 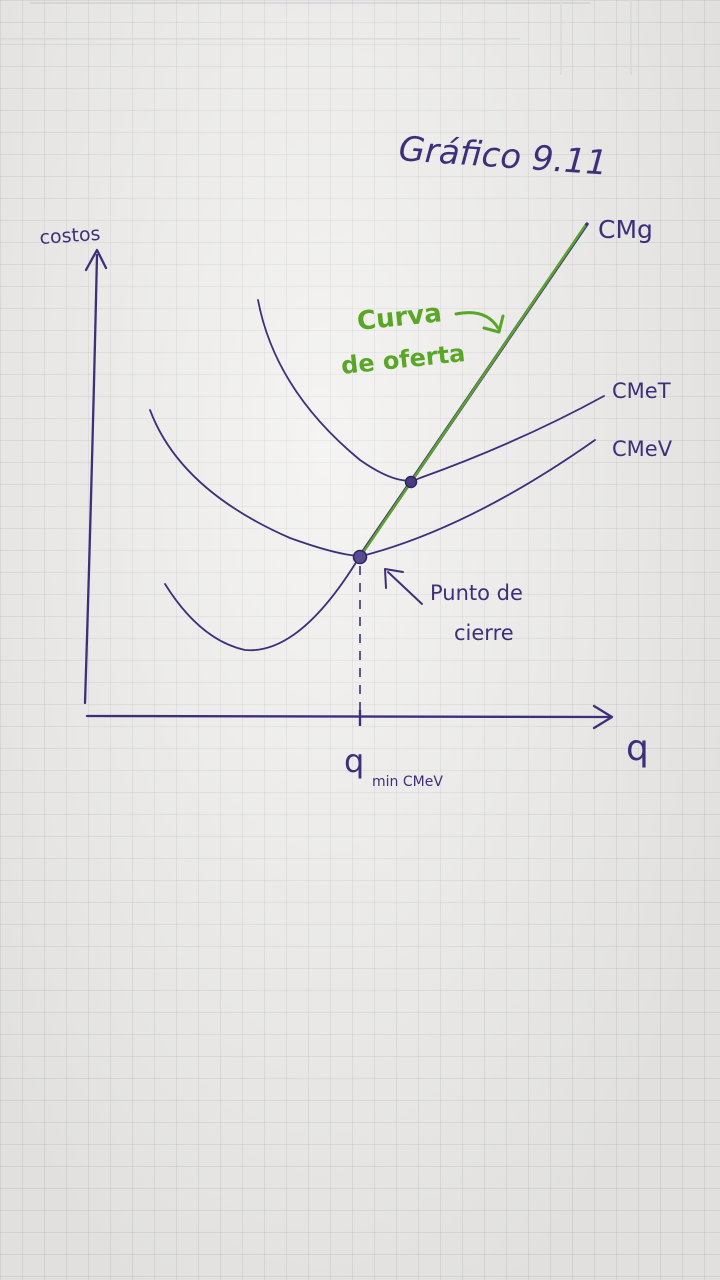 I want to click on shutdown-arrowhead, so click(x=394, y=578).